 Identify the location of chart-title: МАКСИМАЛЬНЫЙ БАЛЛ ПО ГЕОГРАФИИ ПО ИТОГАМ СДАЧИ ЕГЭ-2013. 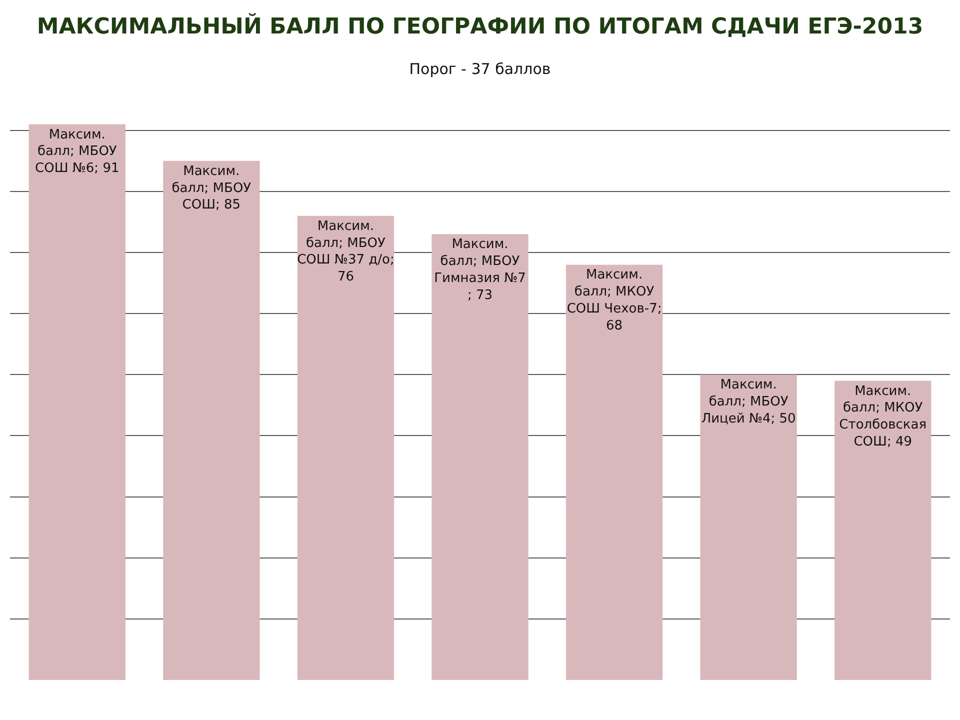
(480, 26).